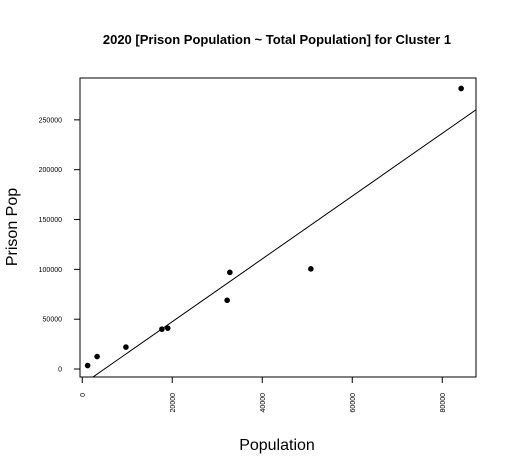 This screenshot has height=475, width=517. I want to click on x-tick-label: 60000, so click(353, 403).